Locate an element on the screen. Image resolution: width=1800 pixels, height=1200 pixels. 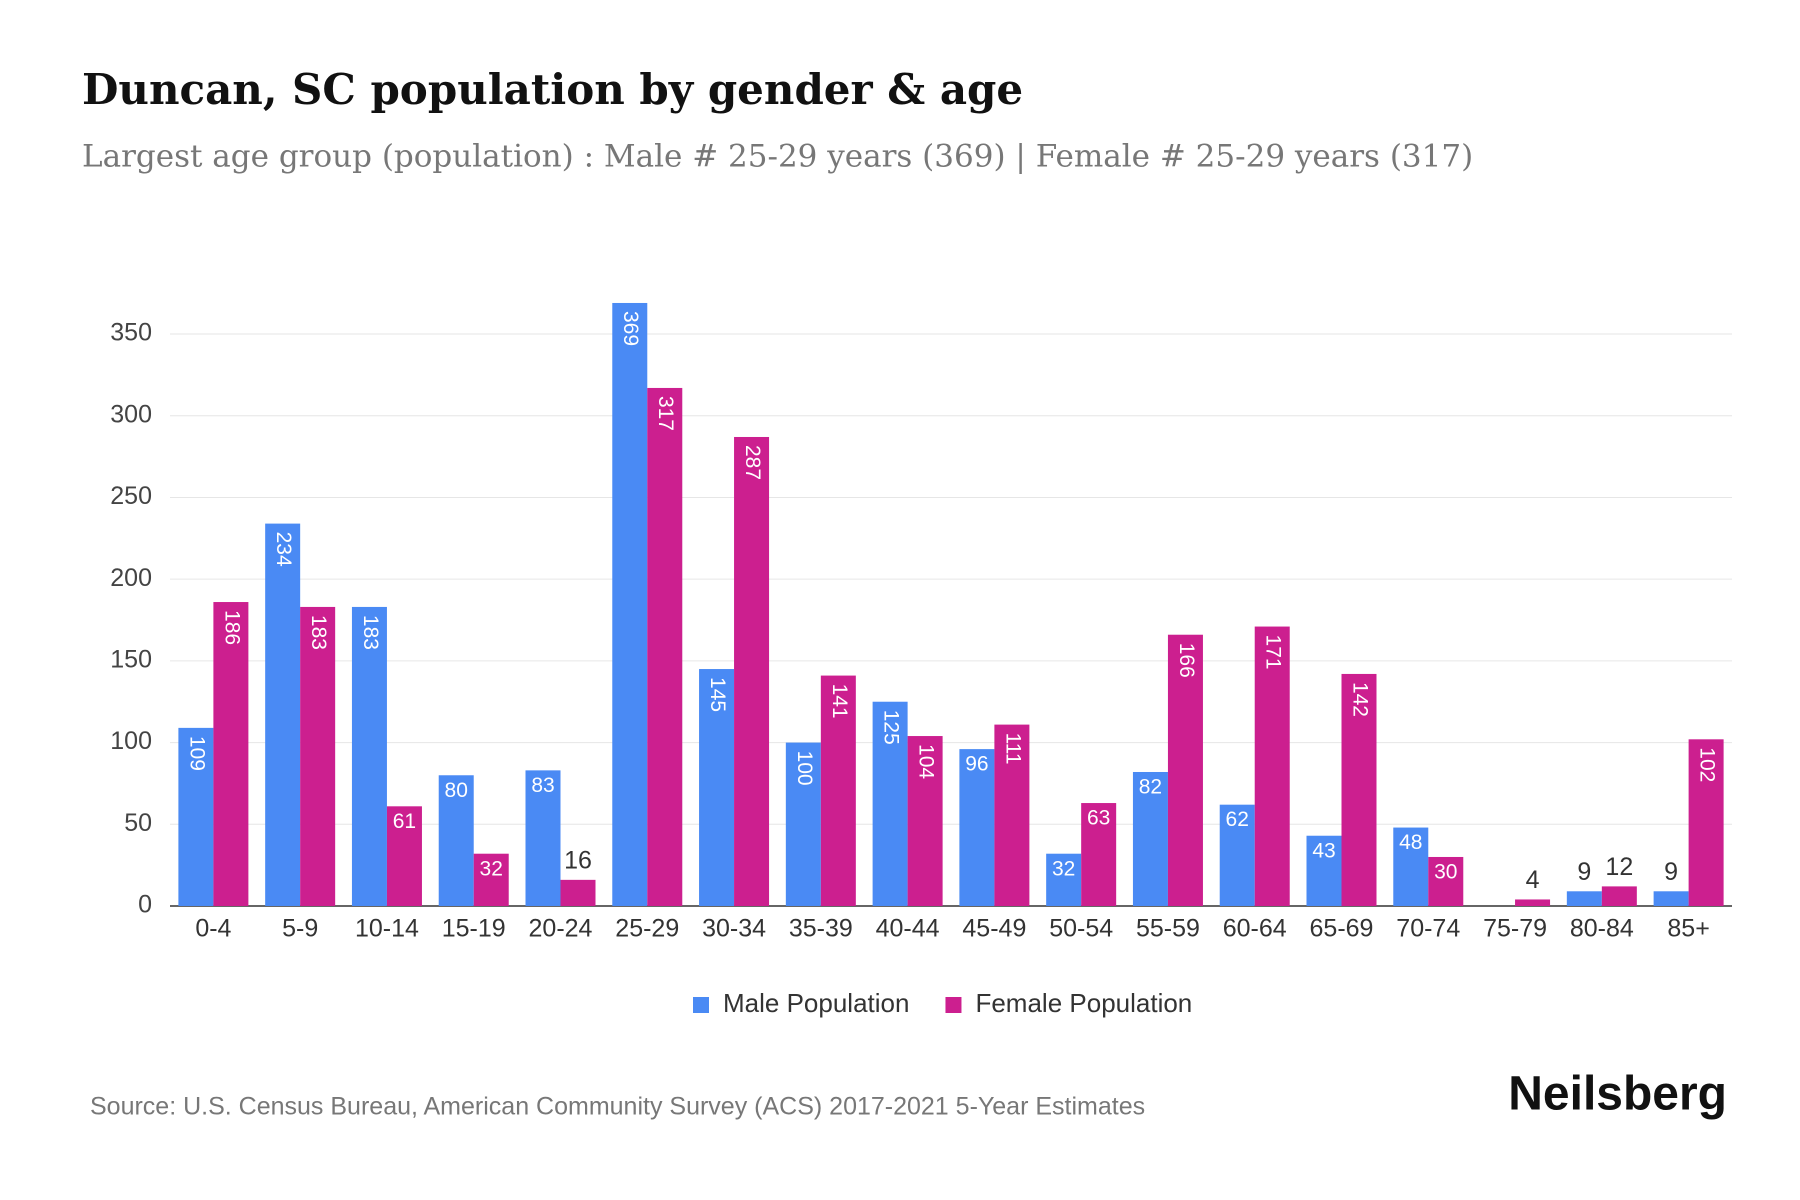
data-label: 80 is located at coordinates (456, 790).